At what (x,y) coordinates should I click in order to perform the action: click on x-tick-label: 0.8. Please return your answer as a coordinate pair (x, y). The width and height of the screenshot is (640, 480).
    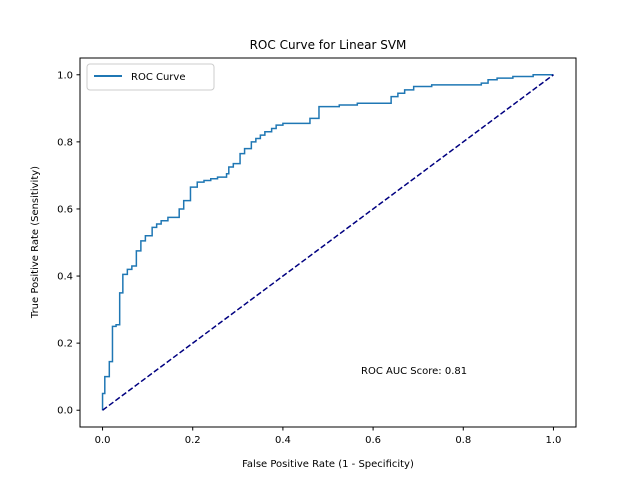
    Looking at the image, I should click on (463, 440).